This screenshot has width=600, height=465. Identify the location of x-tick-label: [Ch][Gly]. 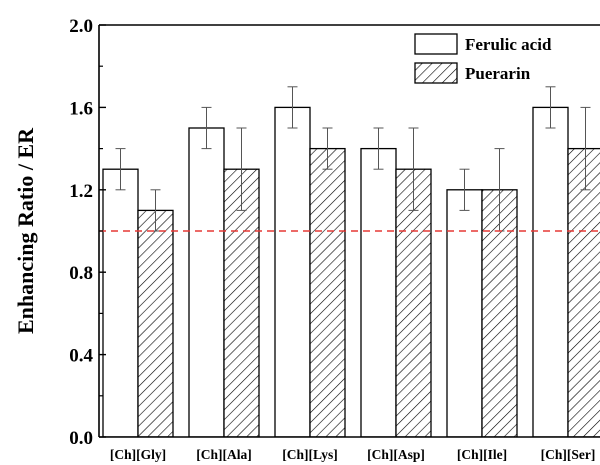
(138, 454).